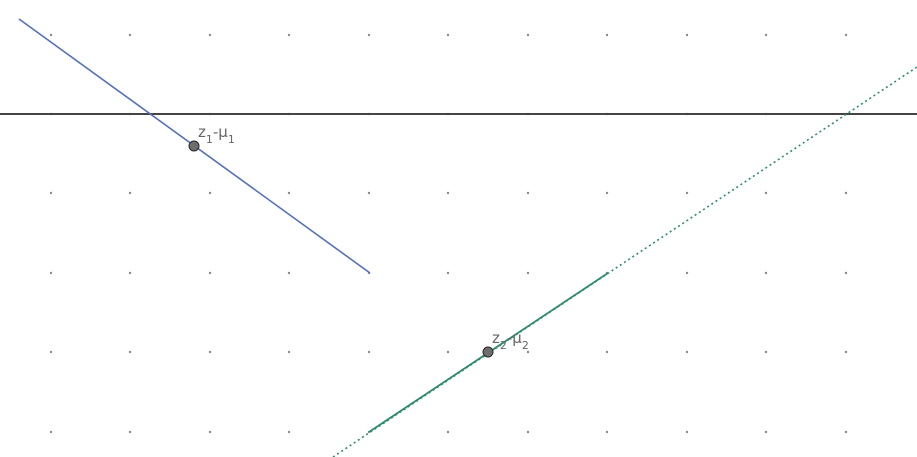  I want to click on point-z1-mu1, so click(194, 146).